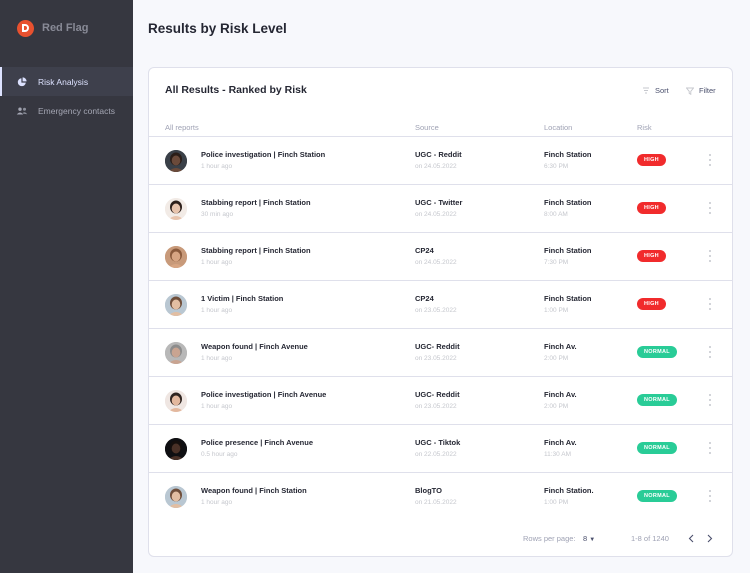  I want to click on chevron-left-icon, so click(691, 538).